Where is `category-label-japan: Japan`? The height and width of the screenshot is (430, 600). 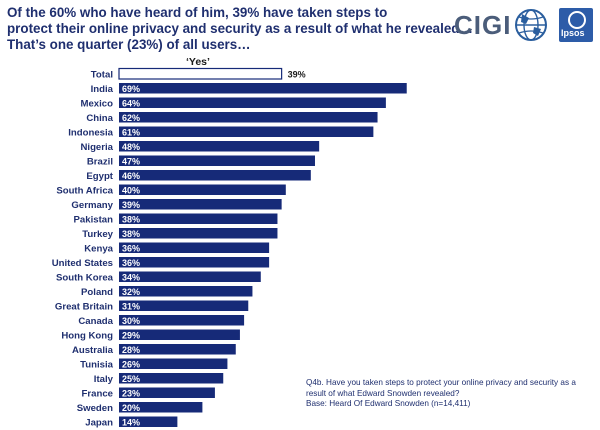 category-label-japan: Japan is located at coordinates (99, 423).